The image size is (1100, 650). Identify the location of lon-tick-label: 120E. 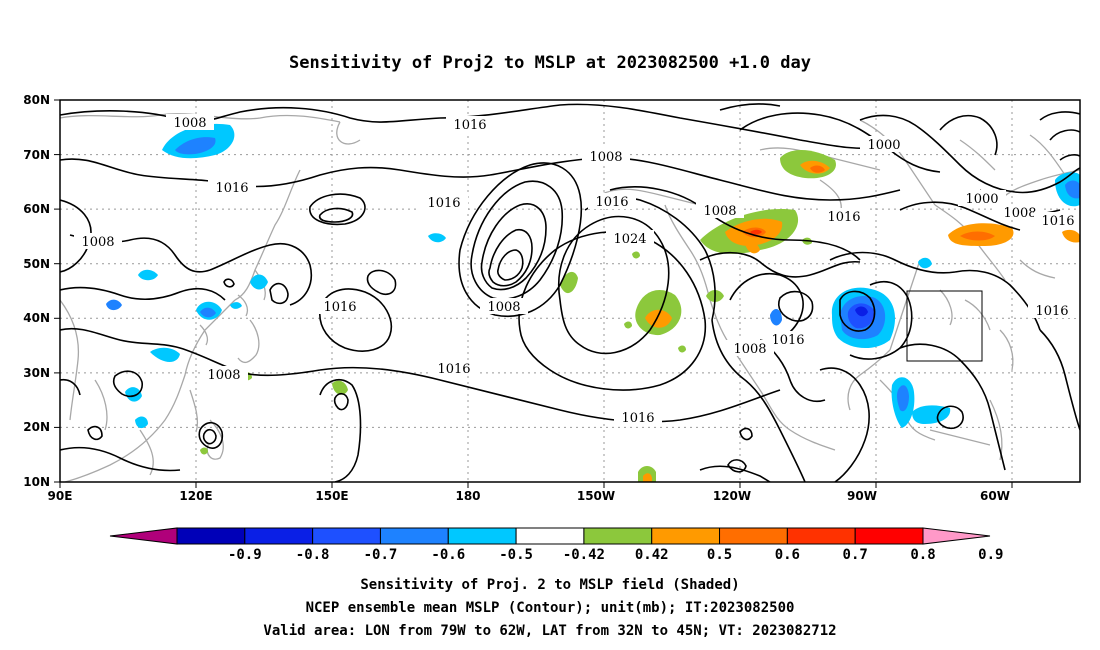
(195, 496).